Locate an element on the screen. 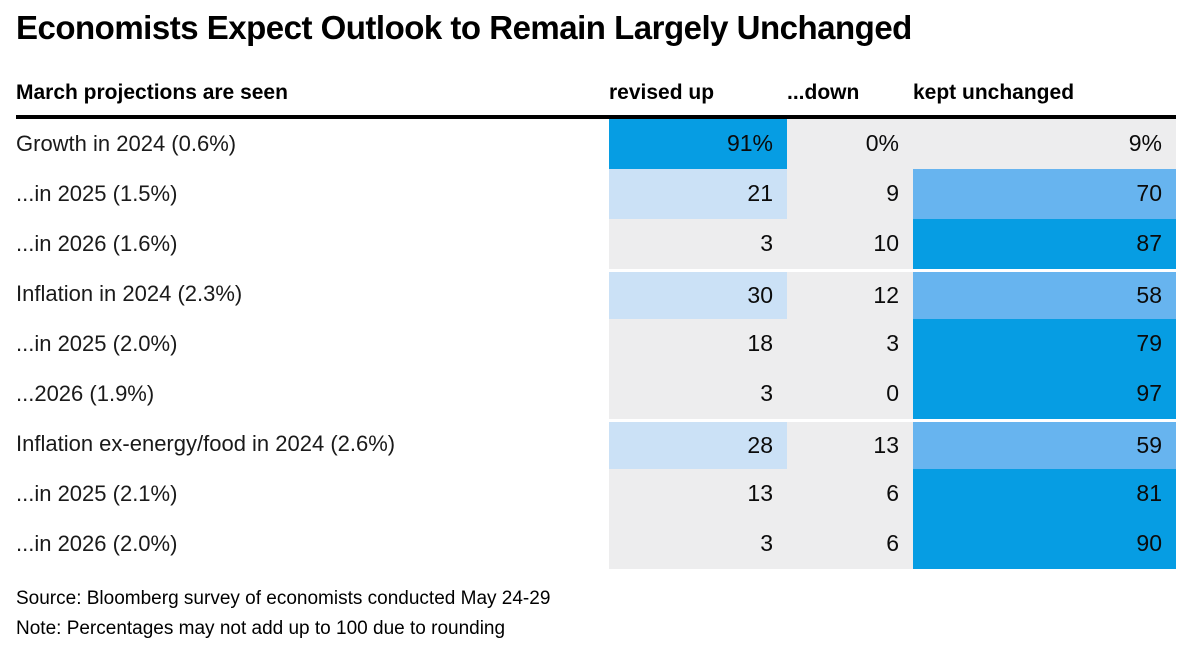  column-header-projections: March projections are seen is located at coordinates (152, 92).